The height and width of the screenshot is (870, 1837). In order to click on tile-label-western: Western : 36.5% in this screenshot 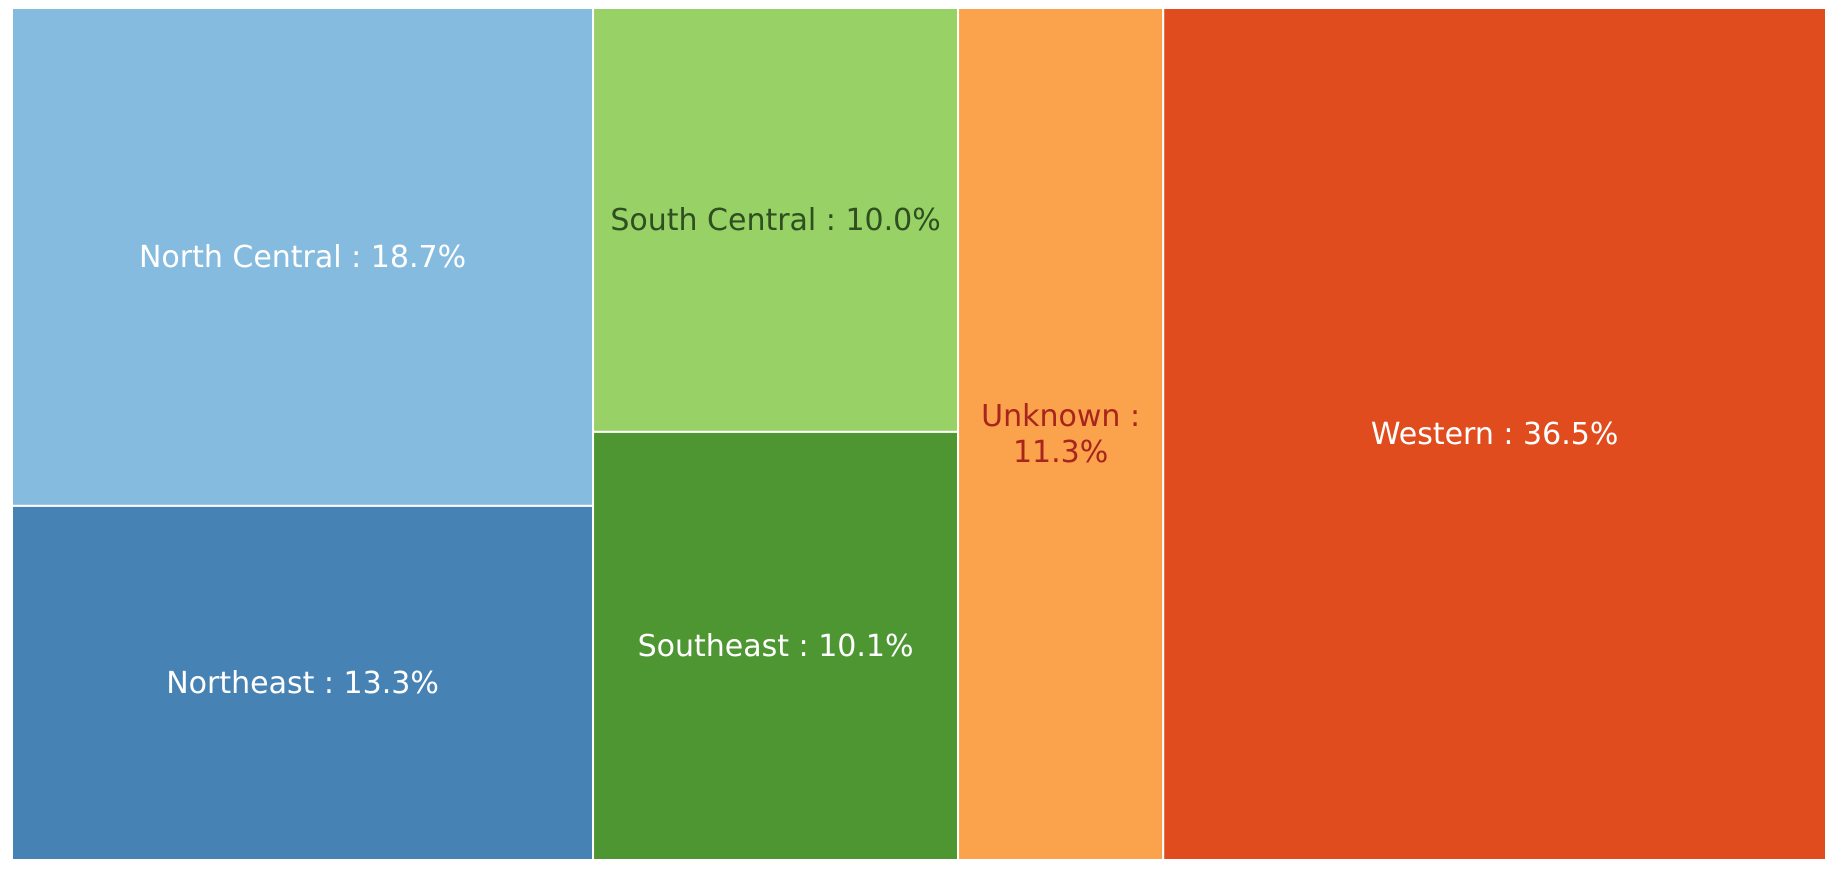, I will do `click(1495, 434)`.